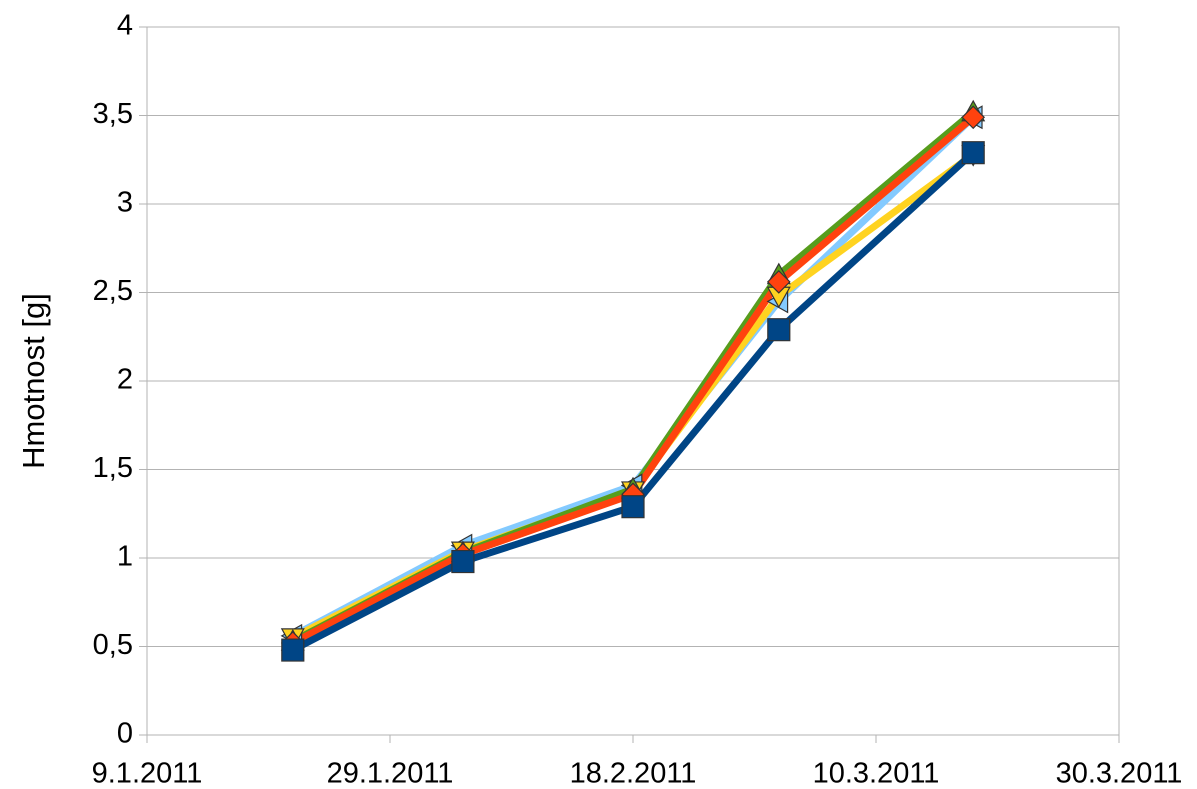 Image resolution: width=1197 pixels, height=789 pixels. What do you see at coordinates (125, 734) in the screenshot?
I see `y-tick-label: 0` at bounding box center [125, 734].